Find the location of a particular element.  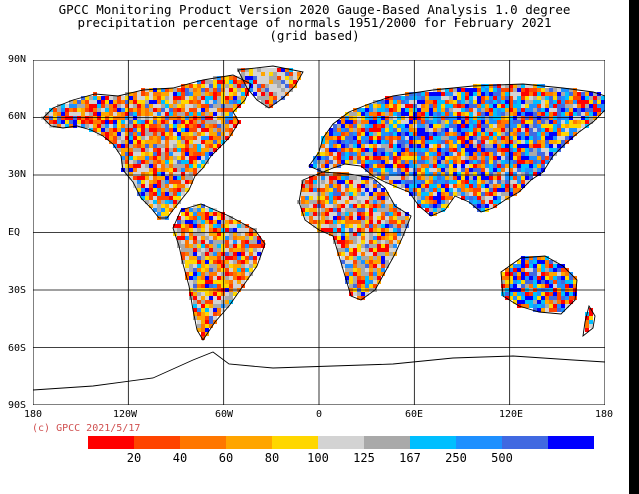

legend-label: 80 is located at coordinates (272, 458).